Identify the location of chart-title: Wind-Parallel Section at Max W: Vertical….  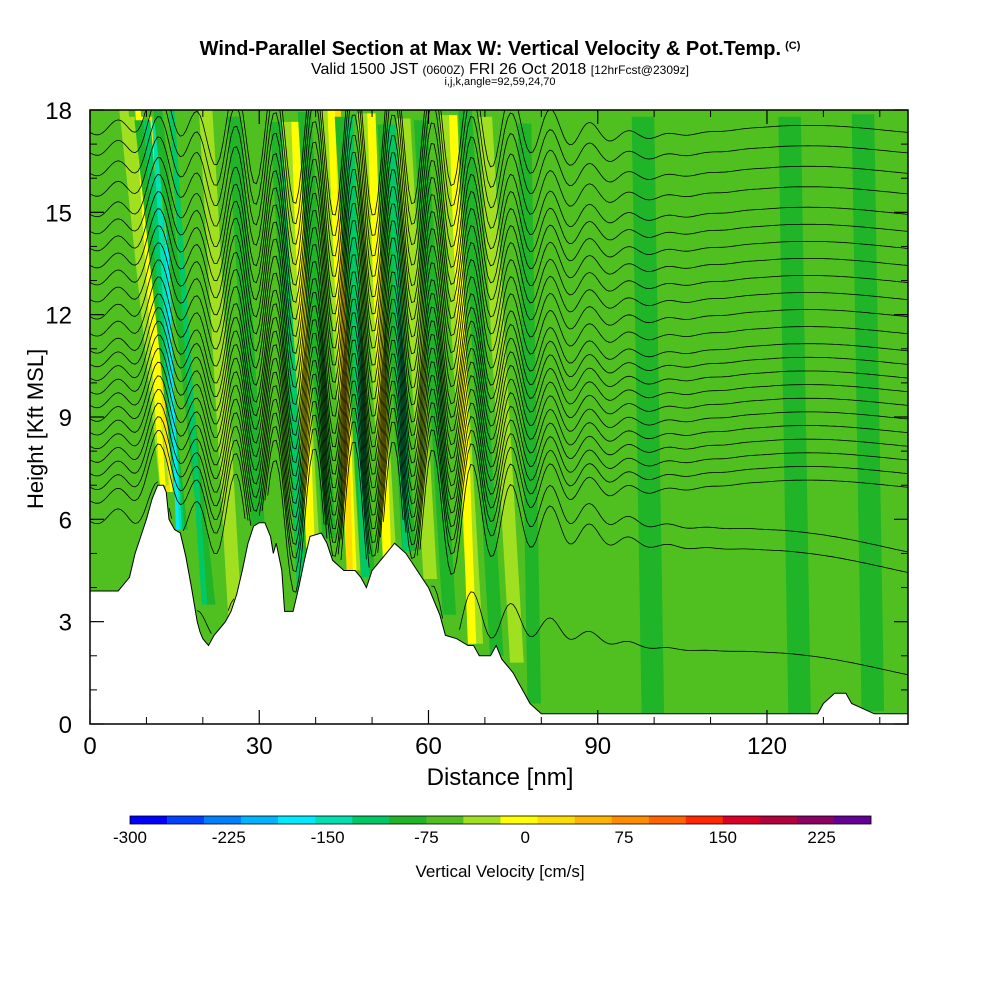
(500, 49).